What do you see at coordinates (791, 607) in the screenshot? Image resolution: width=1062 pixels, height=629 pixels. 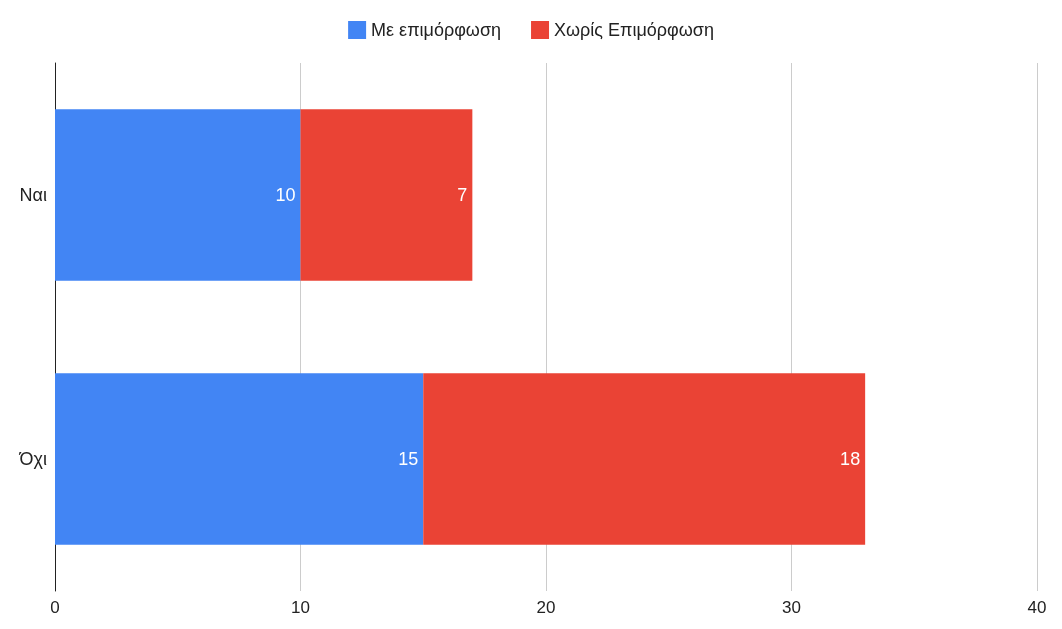 I see `x-tick-label: 30` at bounding box center [791, 607].